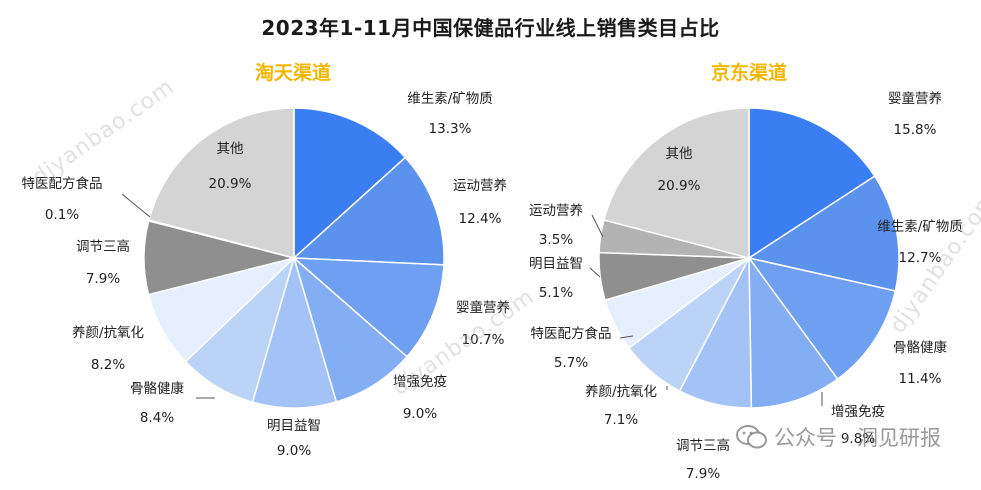 The height and width of the screenshot is (490, 981). I want to click on source-text: 公众号 · 洞见研报, so click(857, 438).